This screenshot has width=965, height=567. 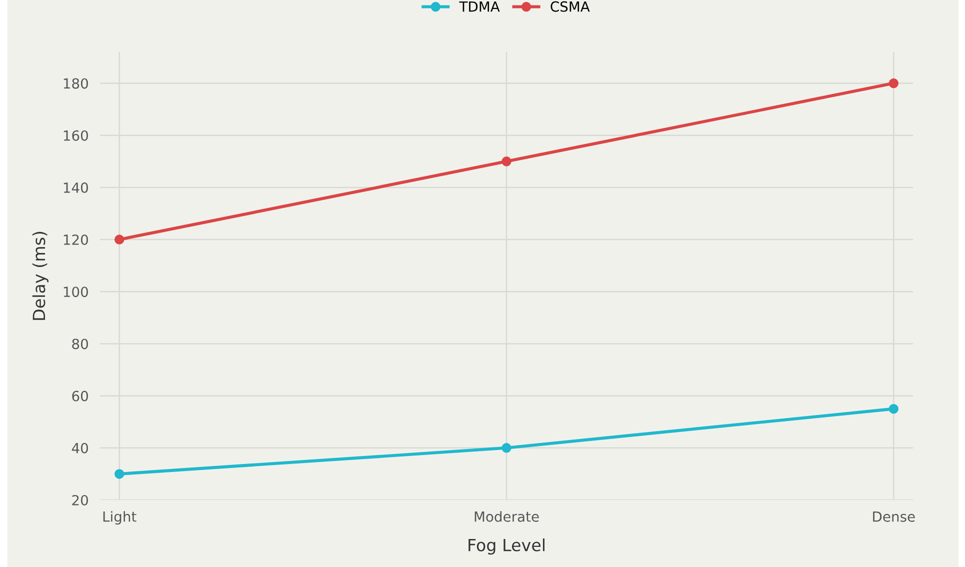 What do you see at coordinates (570, 6) in the screenshot?
I see `legend-label: CSMA` at bounding box center [570, 6].